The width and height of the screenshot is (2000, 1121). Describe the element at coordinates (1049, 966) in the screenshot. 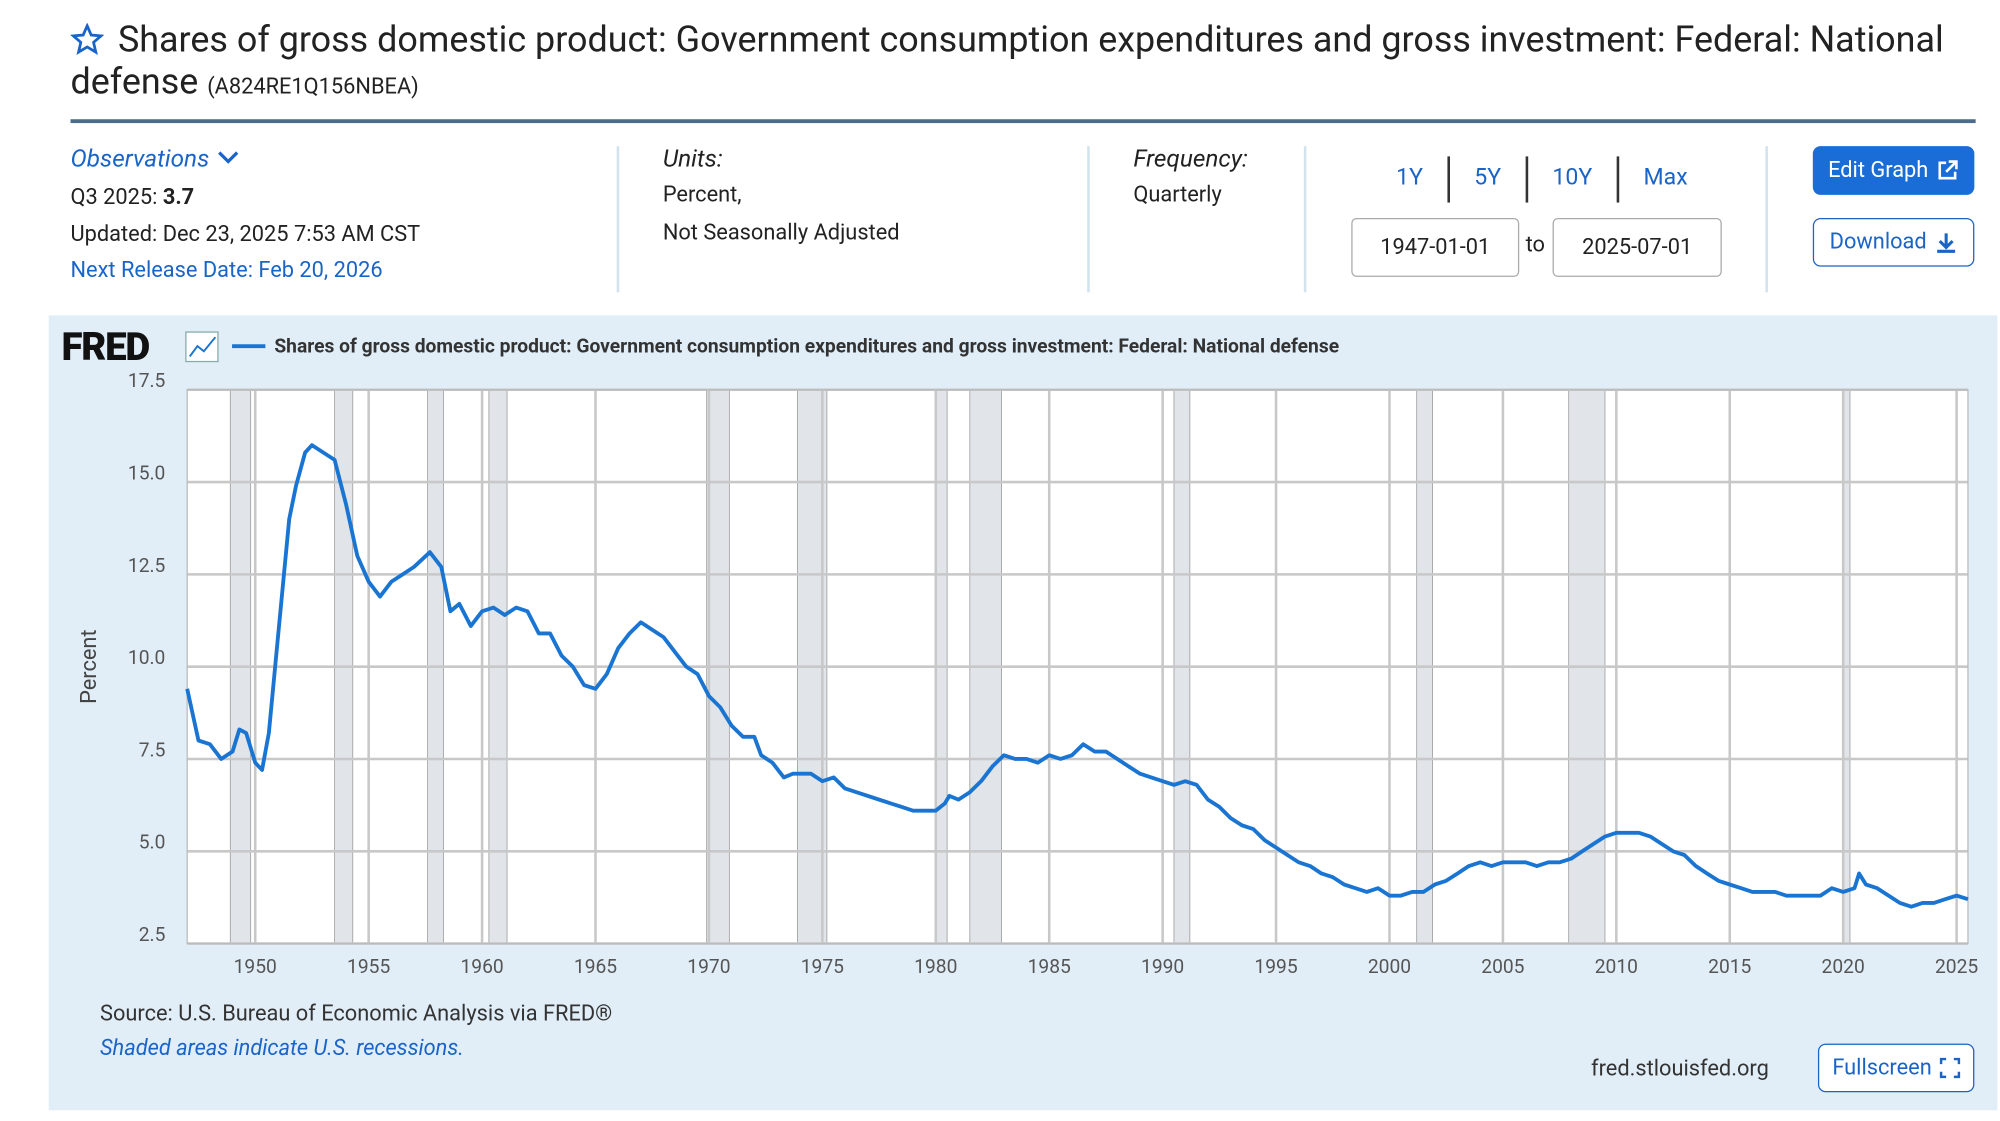

I see `x-tick-label: 1985` at that location.